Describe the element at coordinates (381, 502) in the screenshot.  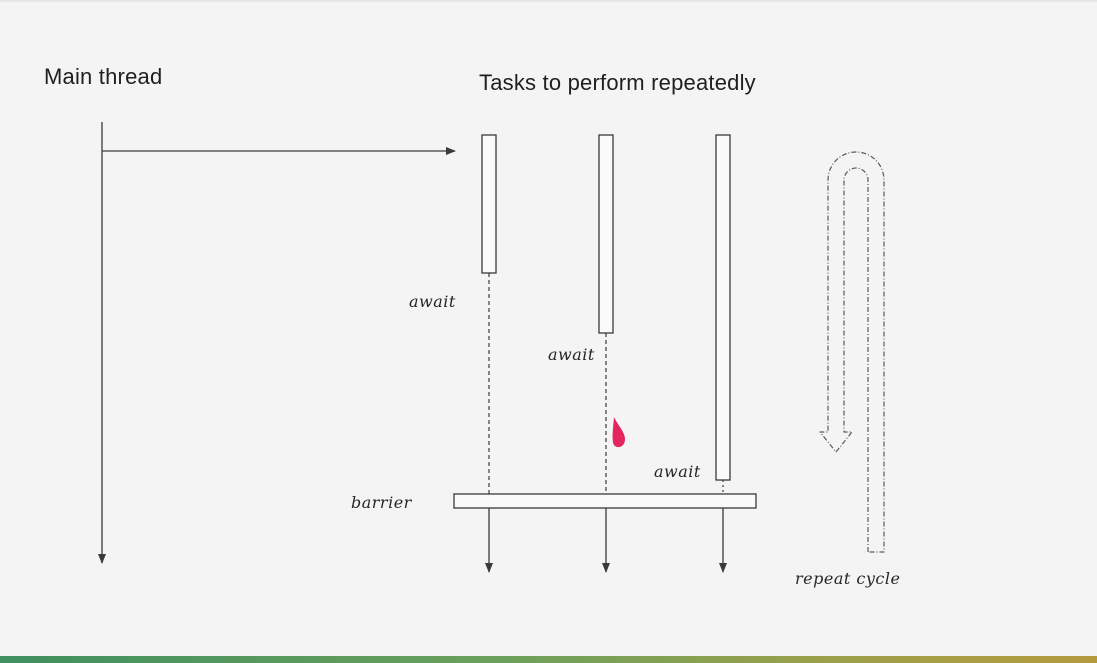
I see `barrier-label: barrier` at that location.